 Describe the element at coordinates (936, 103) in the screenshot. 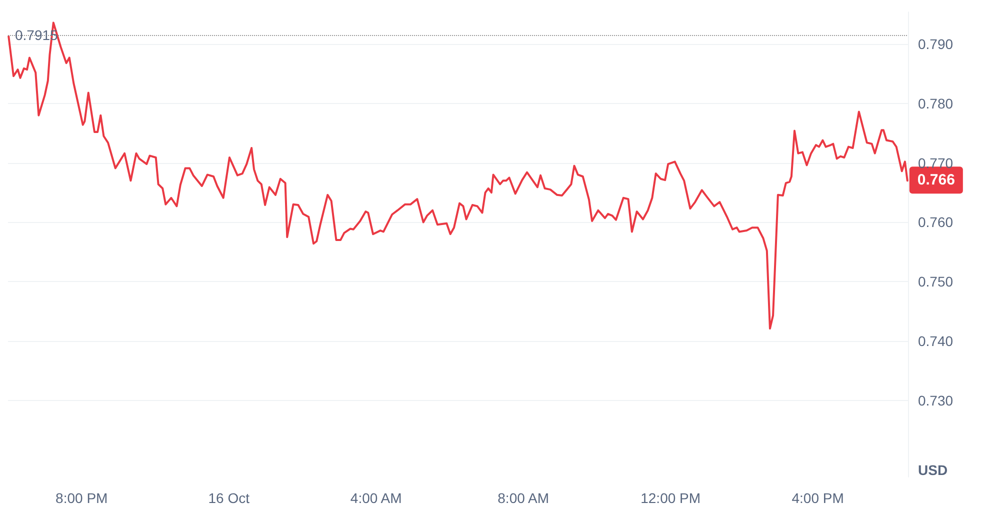

I see `y-tick-label: 0.780` at that location.